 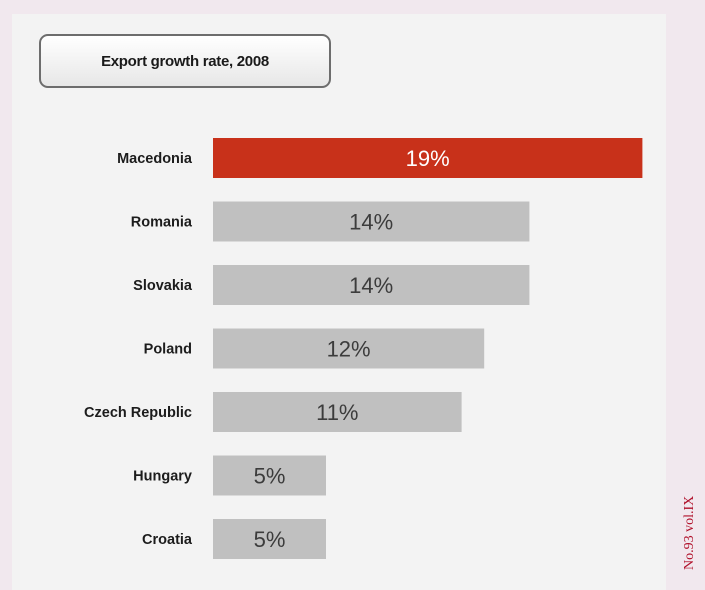 What do you see at coordinates (163, 286) in the screenshot?
I see `category-label: Slovakia` at bounding box center [163, 286].